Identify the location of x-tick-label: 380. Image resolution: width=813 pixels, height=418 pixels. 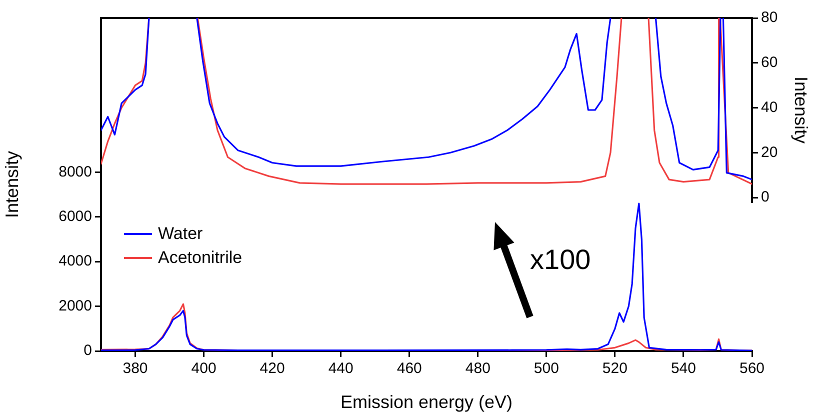
(135, 369).